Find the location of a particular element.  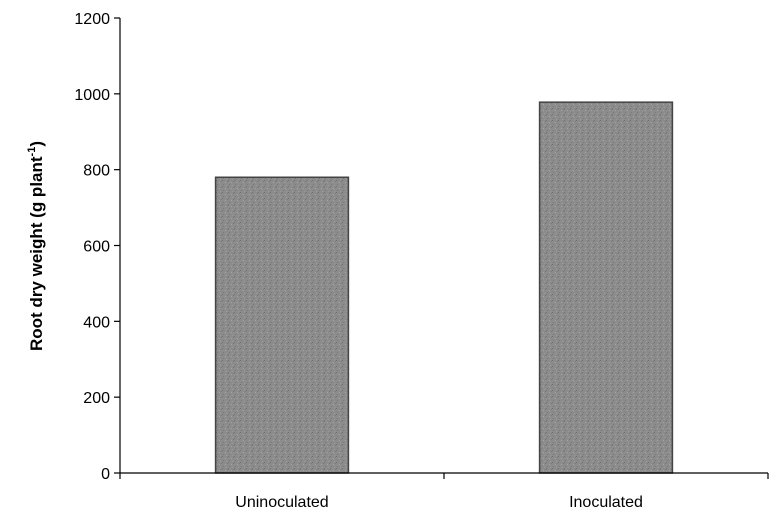

bar-uninoculated is located at coordinates (282, 325).